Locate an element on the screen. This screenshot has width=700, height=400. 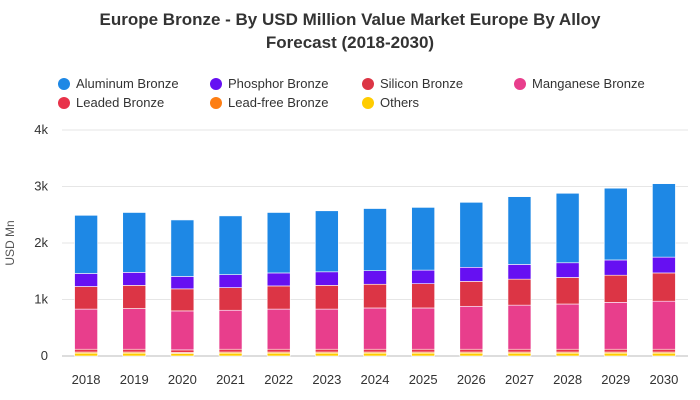
bar-segment-manganese-bronze-2029 is located at coordinates (615, 326).